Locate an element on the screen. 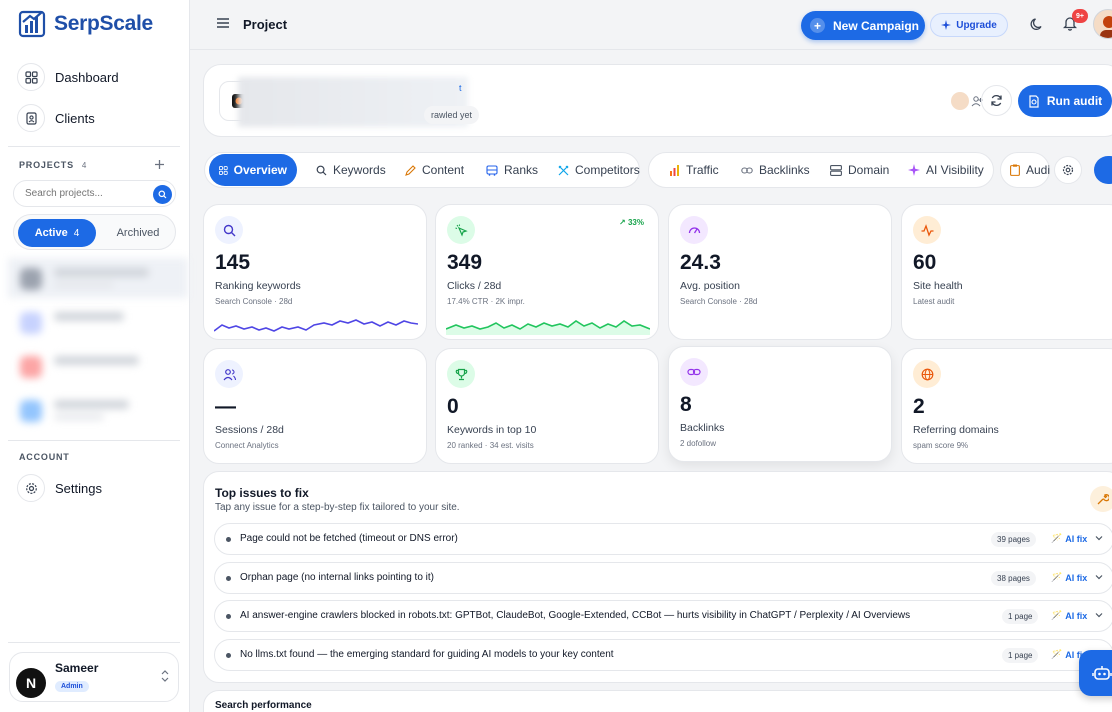 The width and height of the screenshot is (1112, 712). tab-content: Content is located at coordinates (434, 170).